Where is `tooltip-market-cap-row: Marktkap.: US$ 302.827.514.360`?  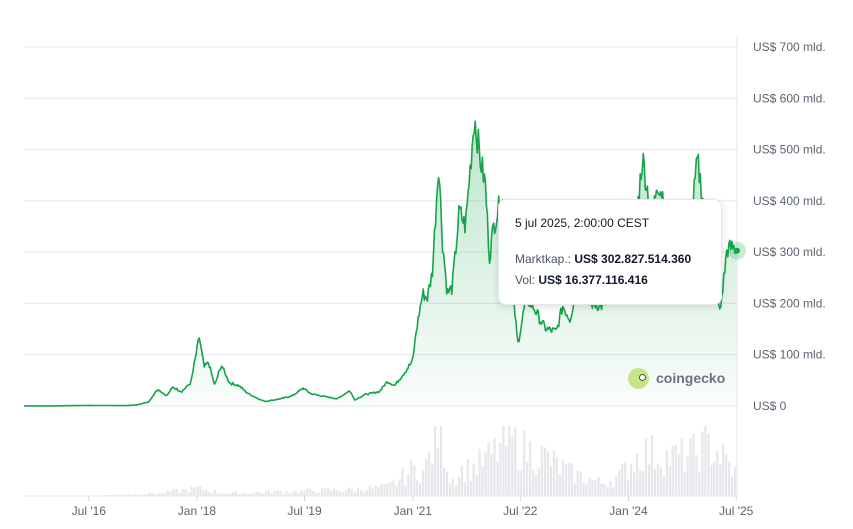
tooltip-market-cap-row: Marktkap.: US$ 302.827.514.360 is located at coordinates (603, 259).